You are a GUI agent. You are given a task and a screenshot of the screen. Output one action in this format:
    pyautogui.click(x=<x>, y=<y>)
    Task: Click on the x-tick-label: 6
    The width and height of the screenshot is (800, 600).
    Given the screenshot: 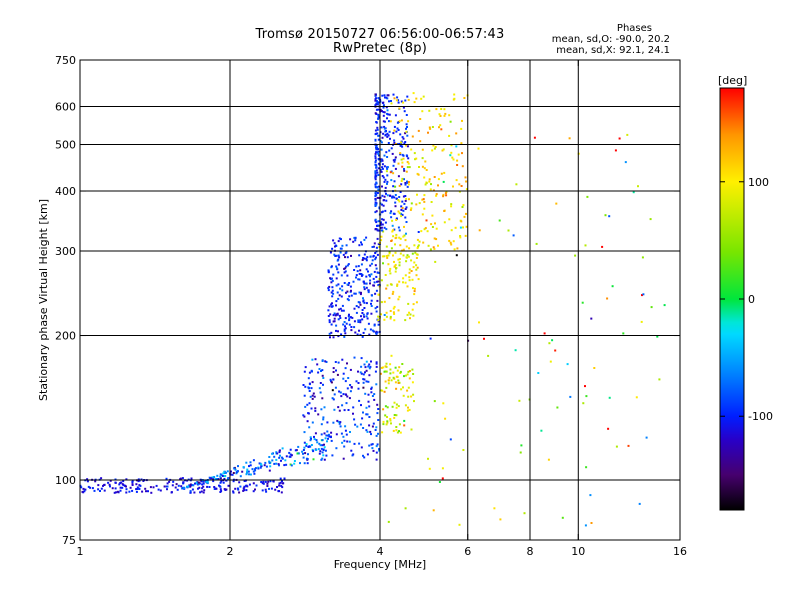 What is the action you would take?
    pyautogui.click(x=467, y=551)
    